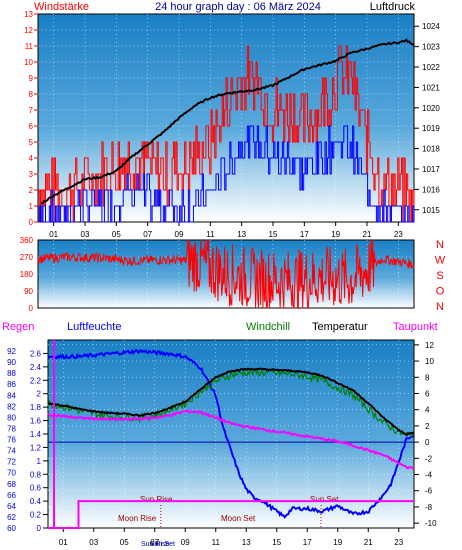 Image resolution: width=462 pixels, height=550 pixels. Describe the element at coordinates (147, 234) in the screenshot. I see `x-tick-label-p1: 07` at that location.